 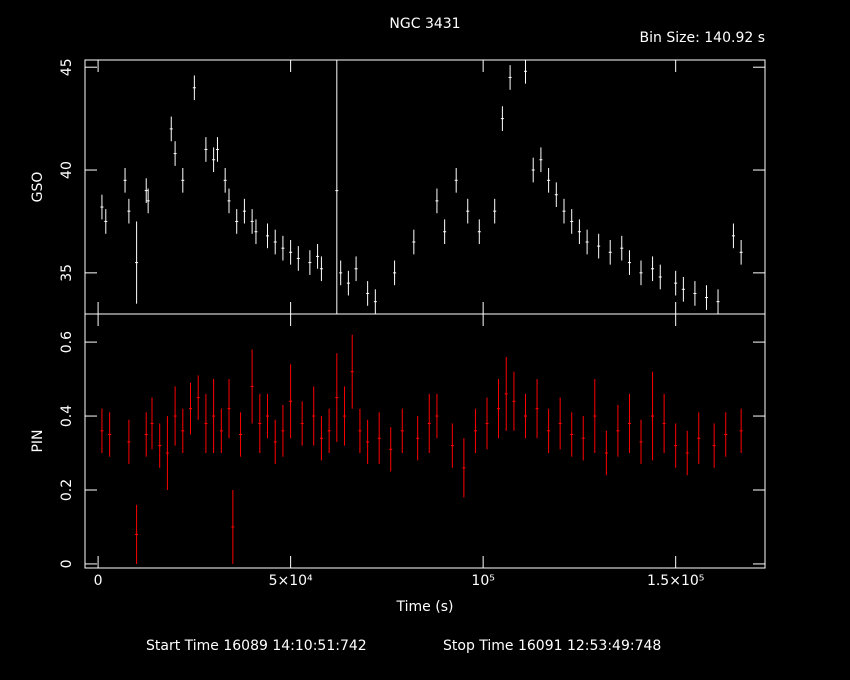 I want to click on y-tick-label: 0.6, so click(x=67, y=342).